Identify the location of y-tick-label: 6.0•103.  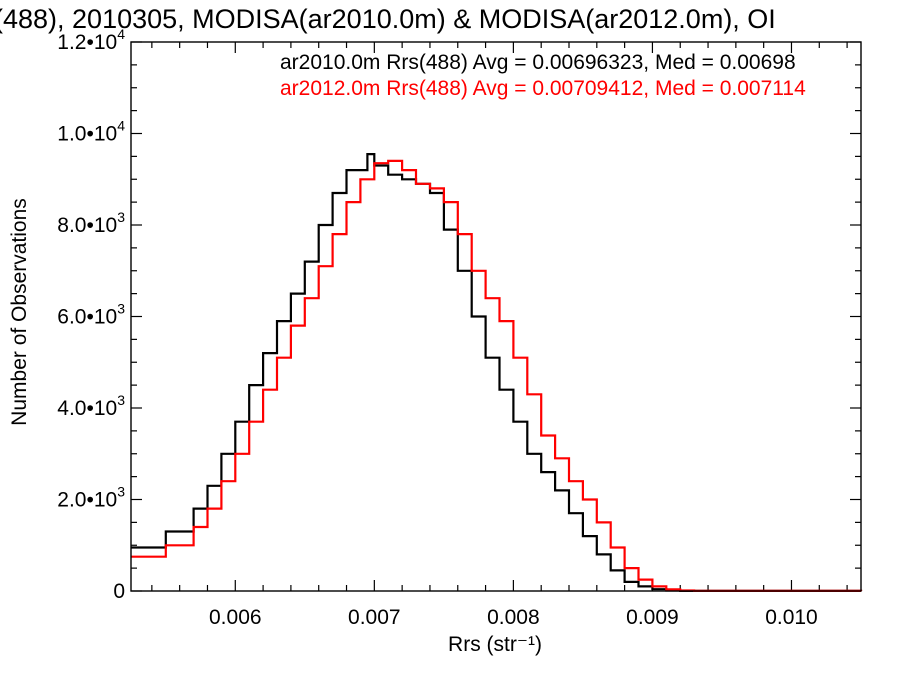
(91, 315).